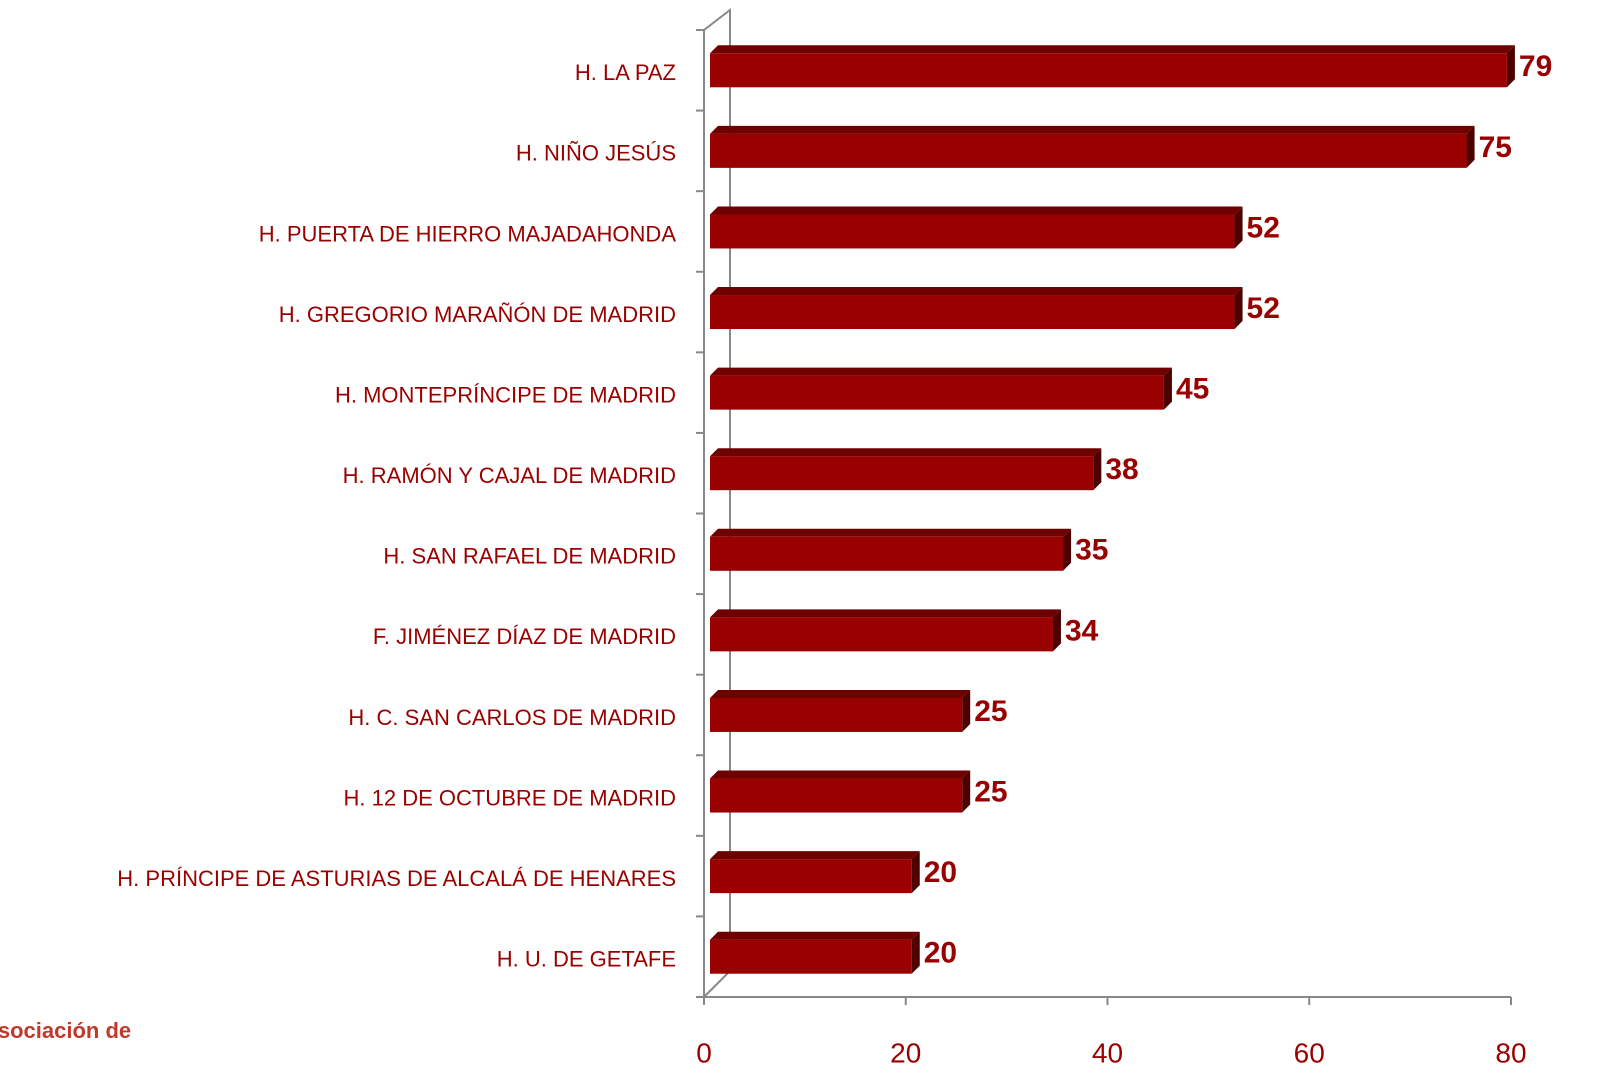  Describe the element at coordinates (529, 556) in the screenshot. I see `y-tick-label: H. SAN RAFAEL DE MADRID` at that location.